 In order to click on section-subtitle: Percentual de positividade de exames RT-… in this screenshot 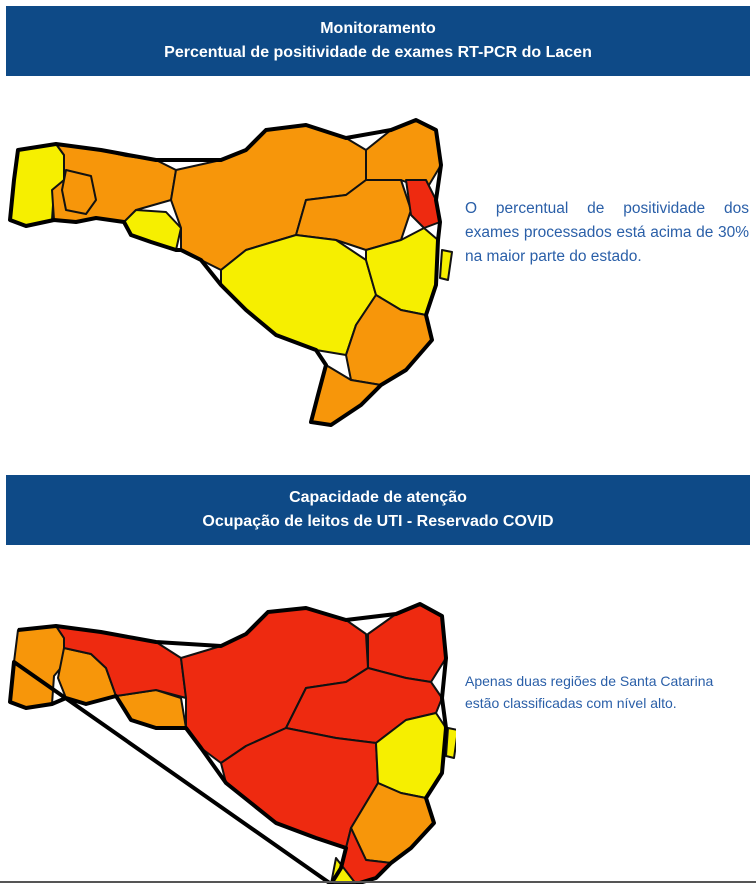, I will do `click(378, 52)`.